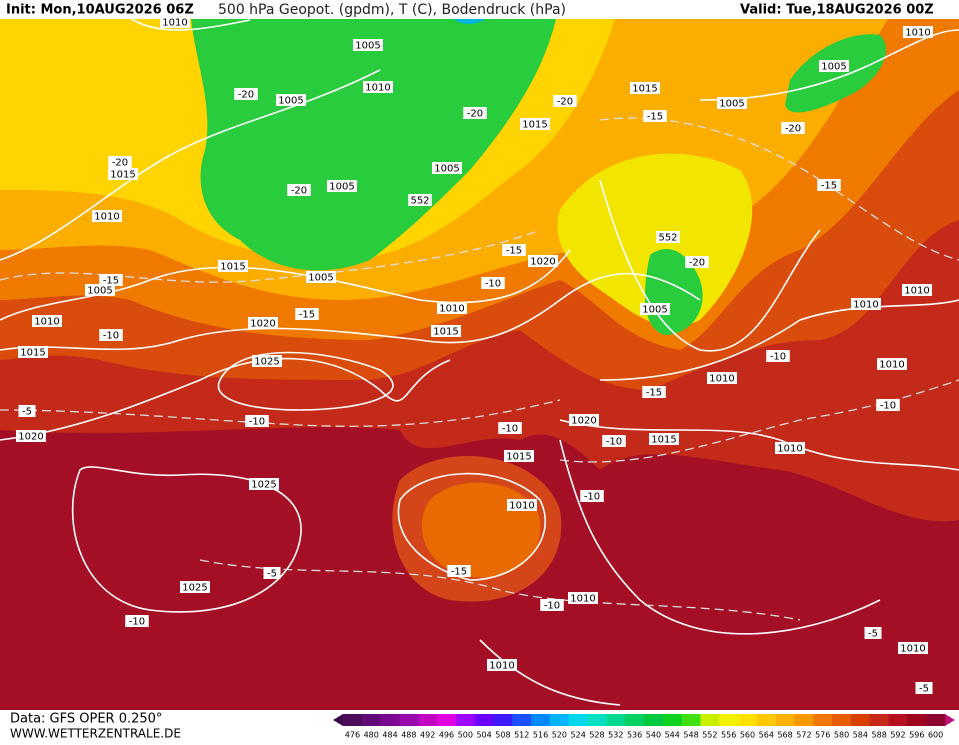 The height and width of the screenshot is (745, 959). What do you see at coordinates (728, 735) in the screenshot?
I see `colorbar-label: 556` at bounding box center [728, 735].